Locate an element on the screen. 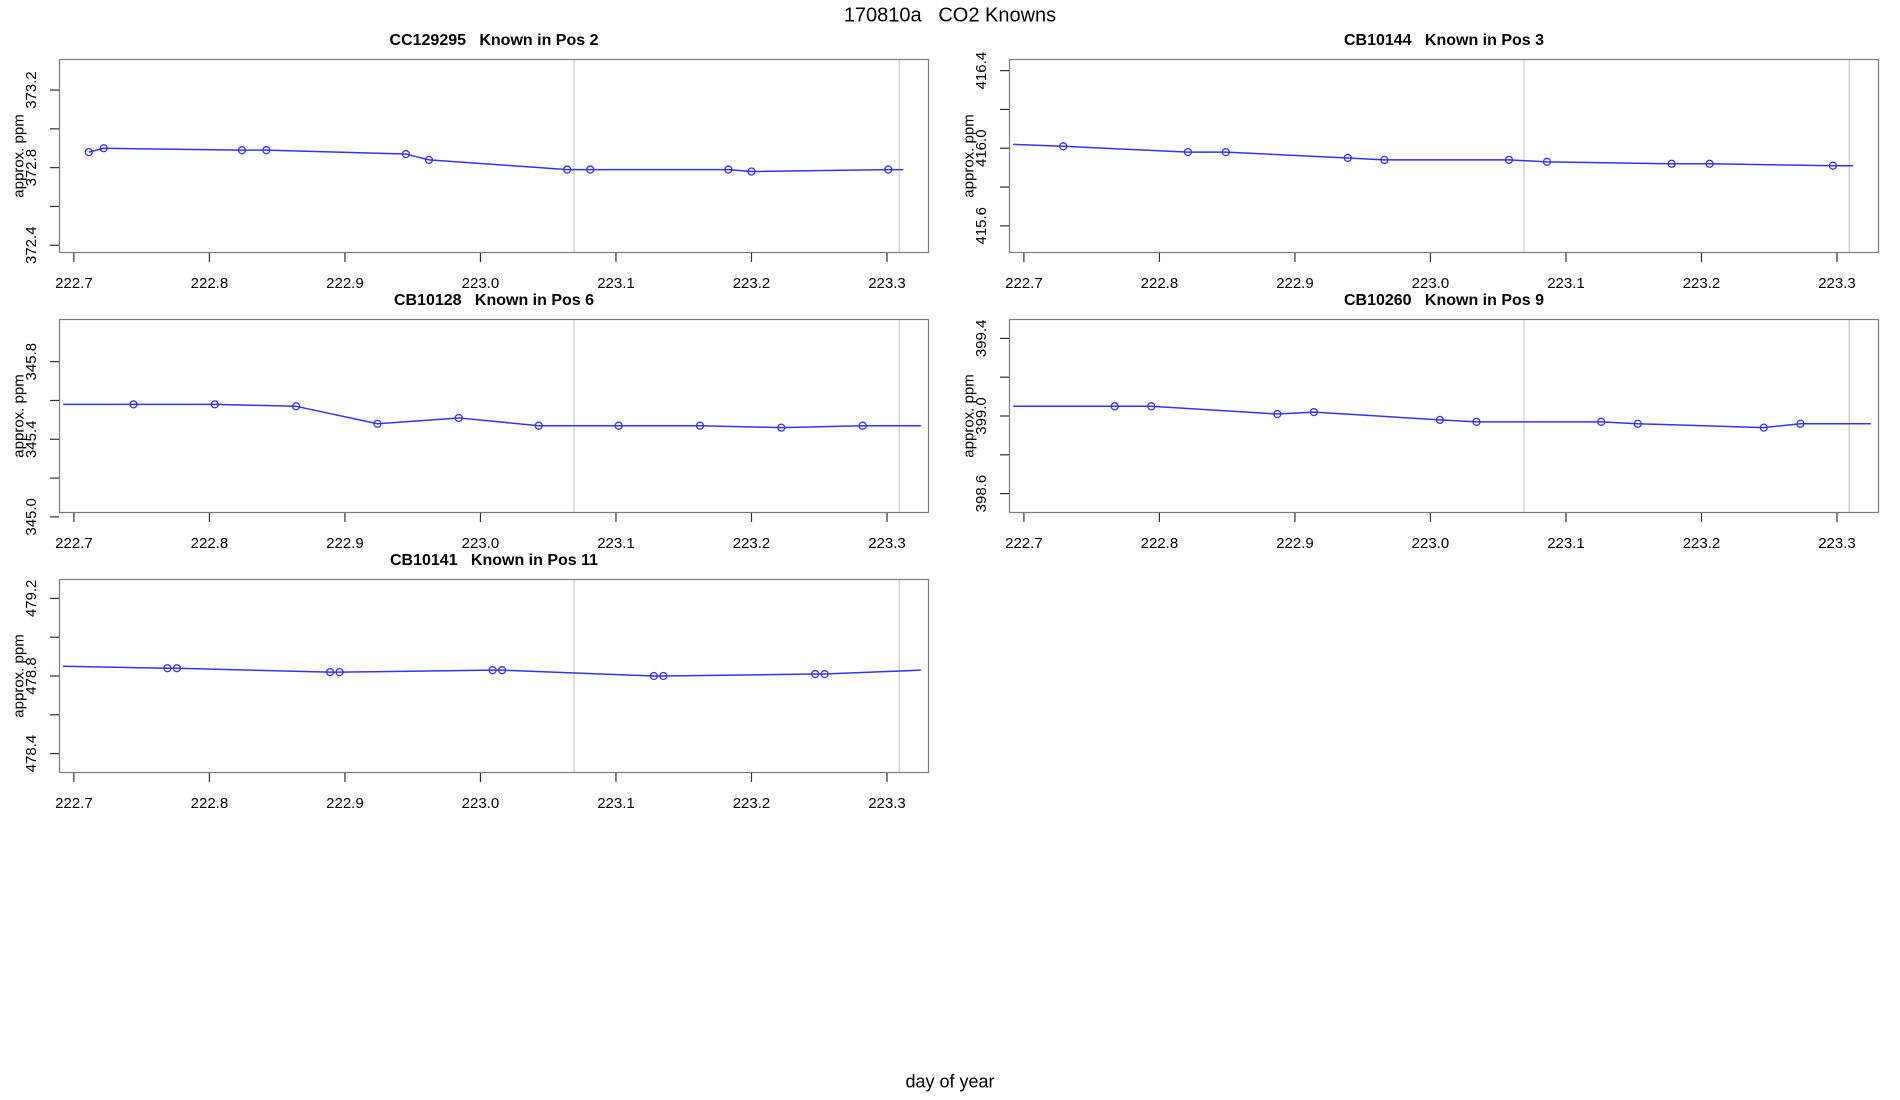 The width and height of the screenshot is (1900, 1100). y-tick-label: 372.8 is located at coordinates (31, 168).